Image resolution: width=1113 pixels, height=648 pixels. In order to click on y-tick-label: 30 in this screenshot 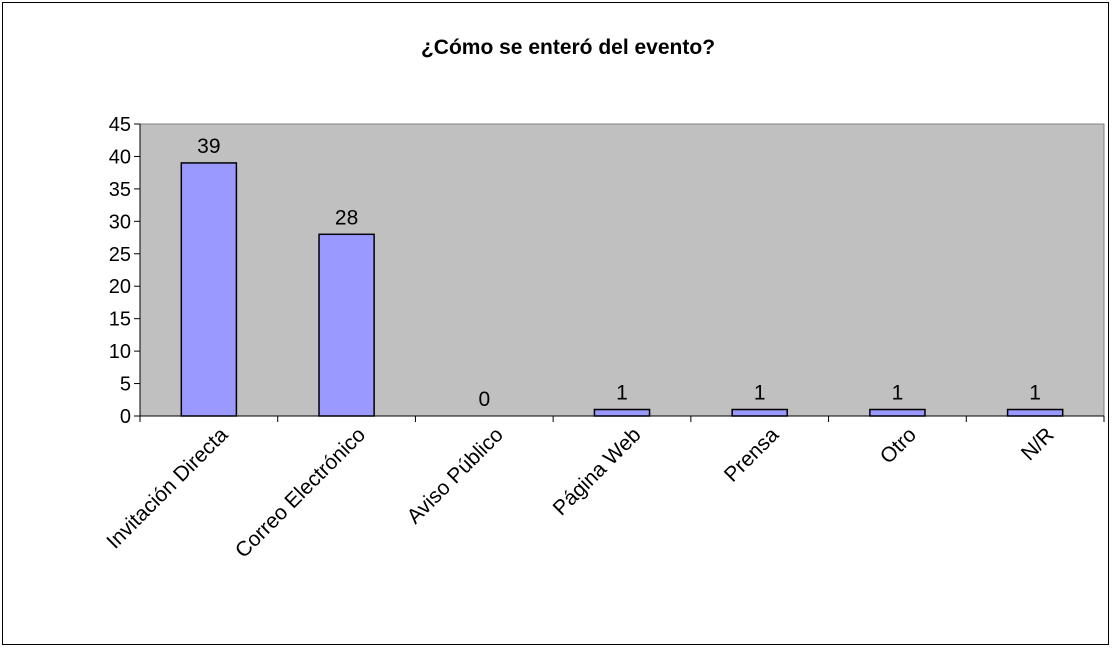, I will do `click(120, 222)`.